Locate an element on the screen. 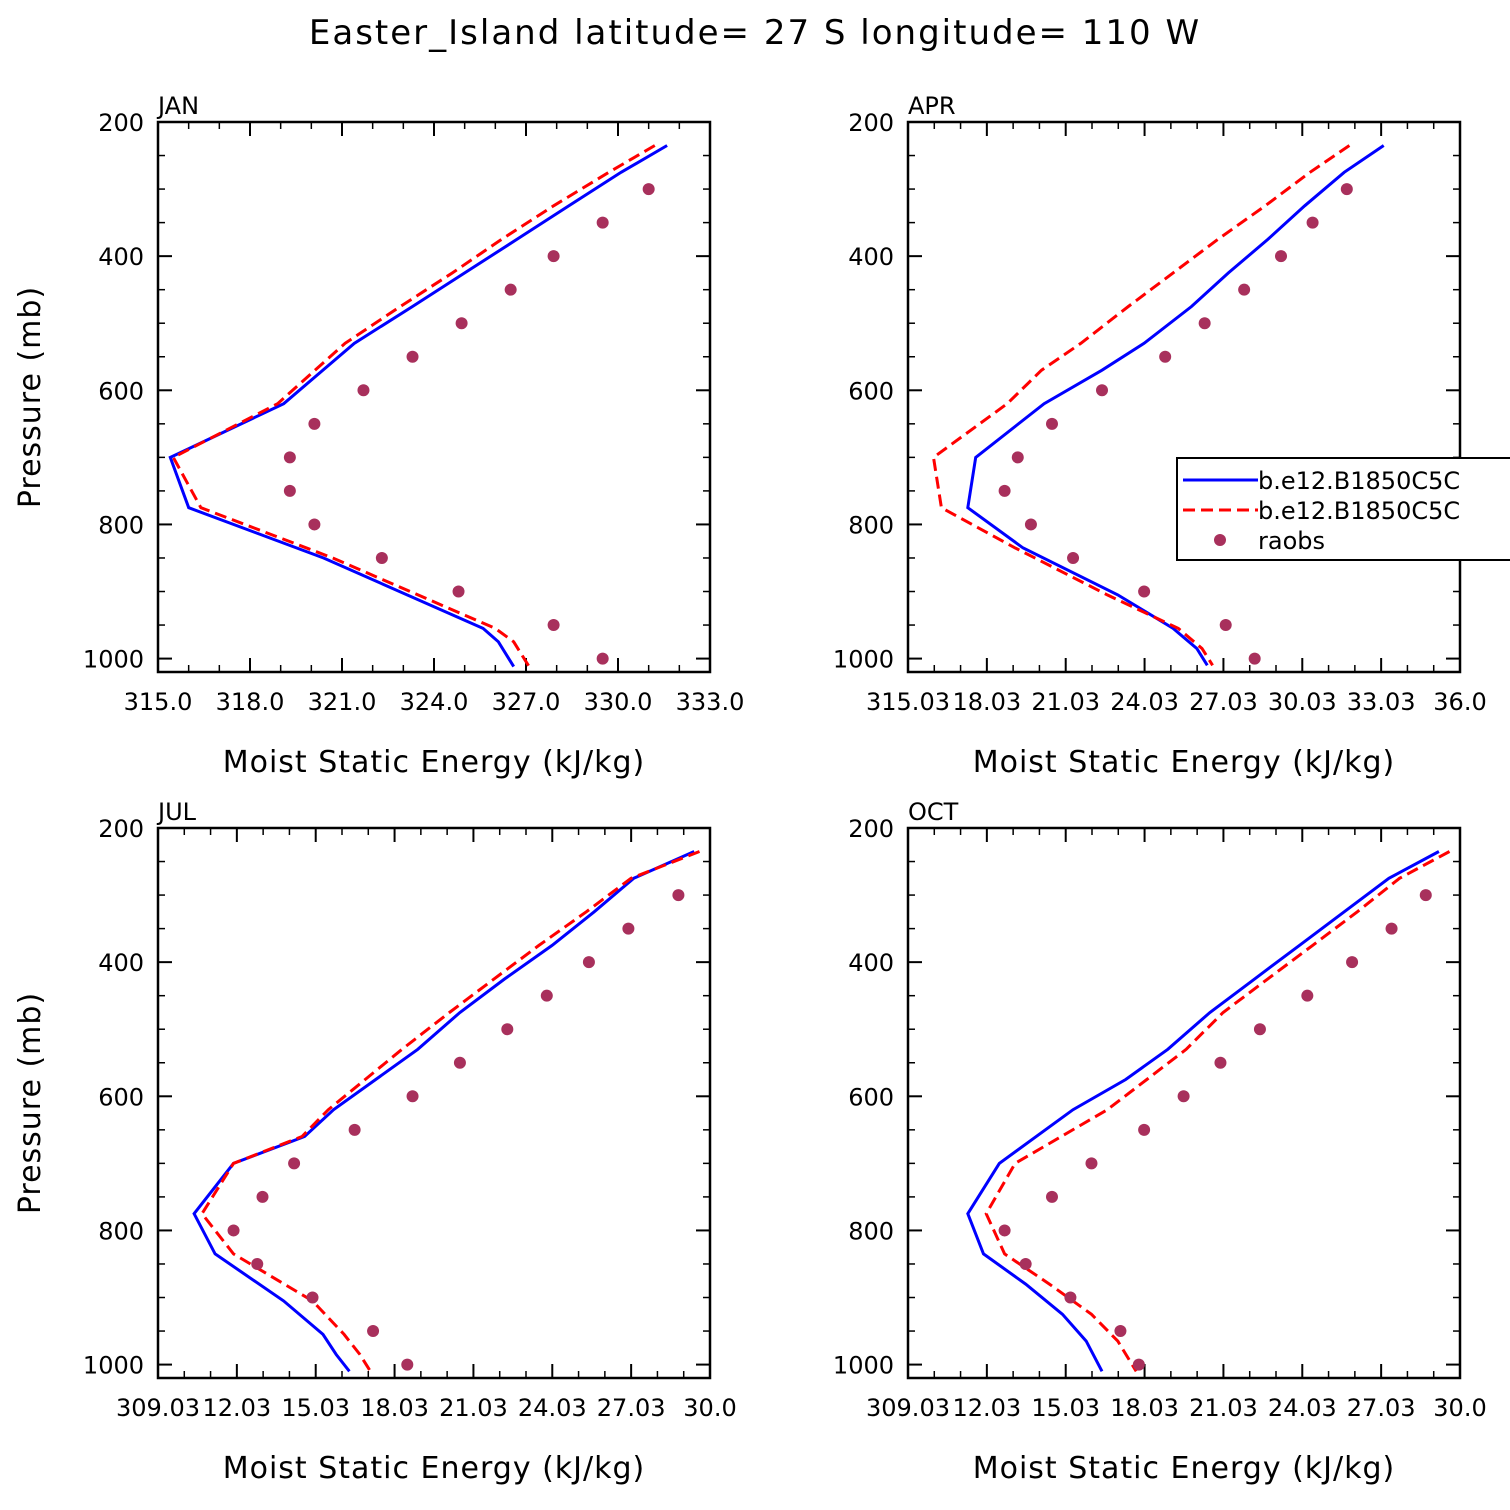 The image size is (1510, 1510). legend-marker-dot is located at coordinates (1220, 540).